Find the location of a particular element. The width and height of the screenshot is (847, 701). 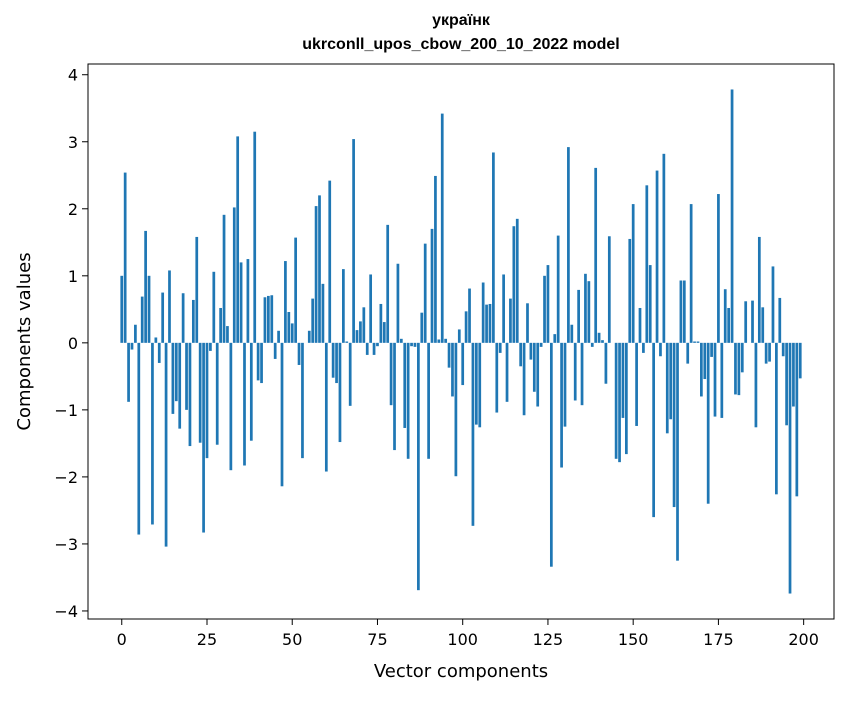

y-tick-label: 3 is located at coordinates (73, 142).